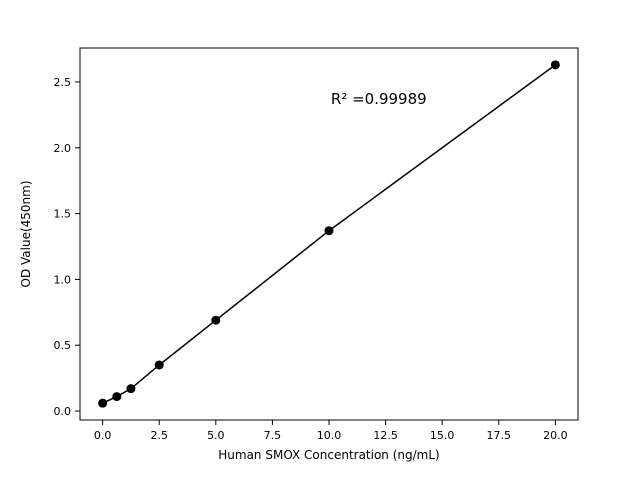  Describe the element at coordinates (103, 435) in the screenshot. I see `x-tick-label: 0.0` at that location.